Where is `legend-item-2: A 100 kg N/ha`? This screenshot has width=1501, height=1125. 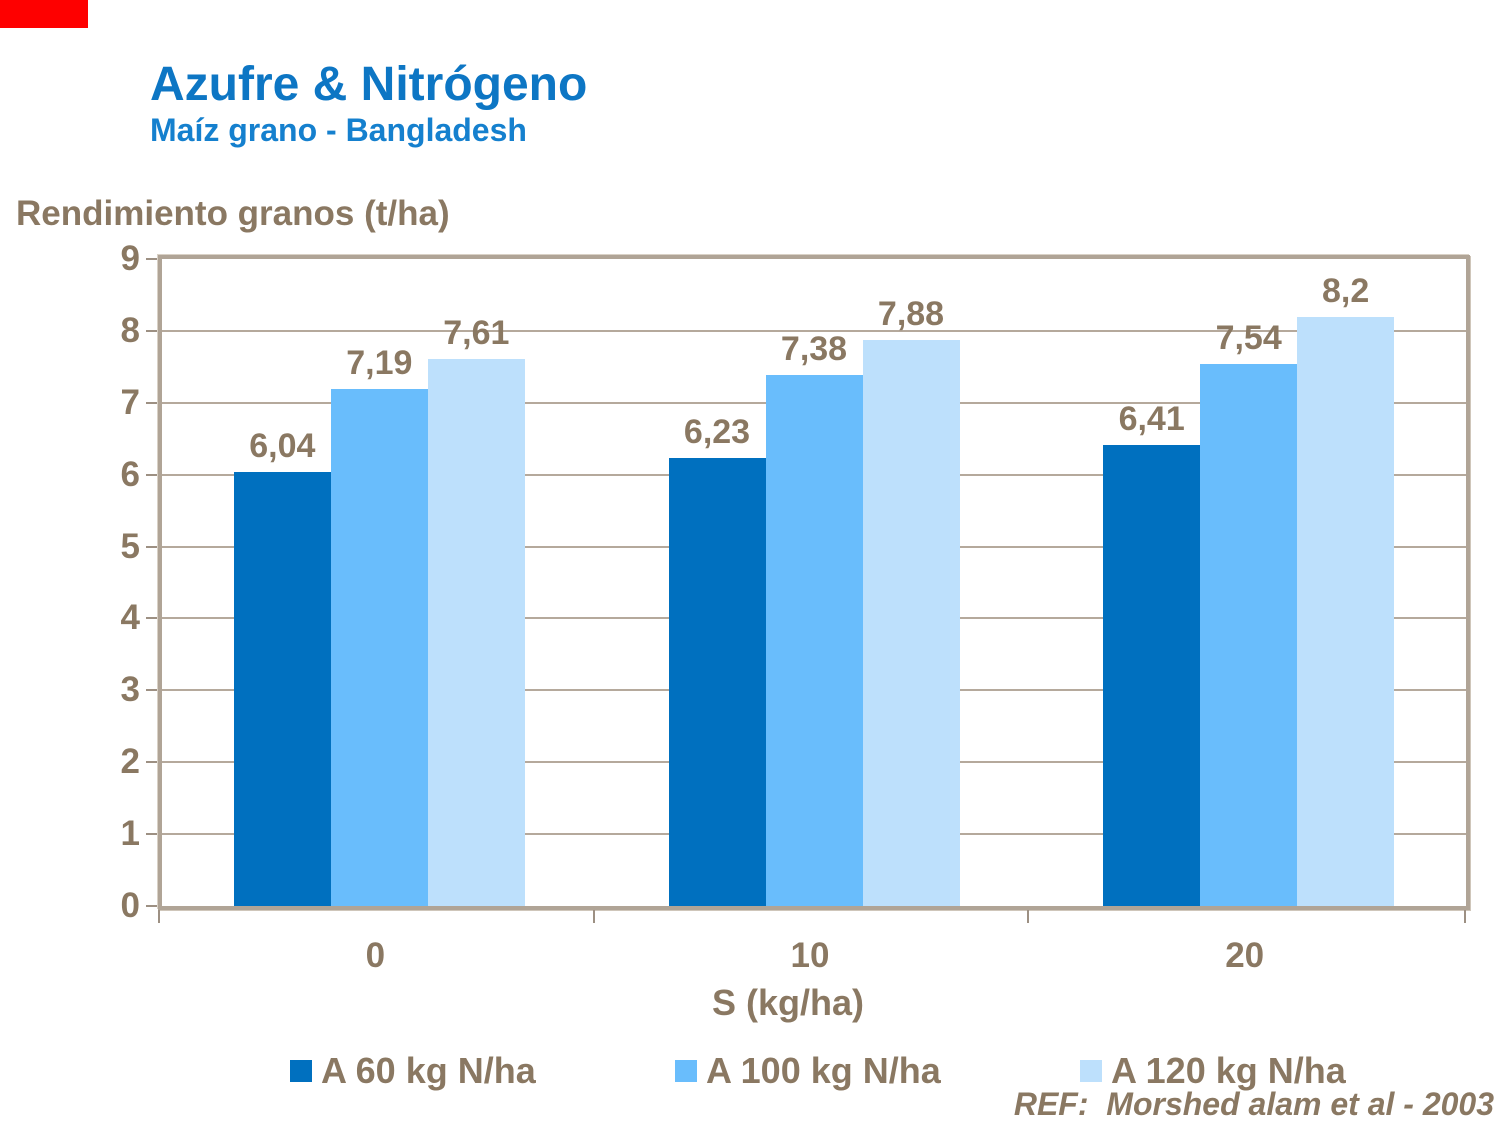 legend-item-2: A 100 kg N/ha is located at coordinates (808, 1071).